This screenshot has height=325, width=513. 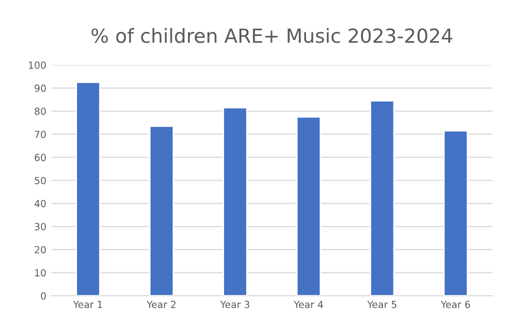 I want to click on y-tick-label: 50, so click(x=40, y=180).